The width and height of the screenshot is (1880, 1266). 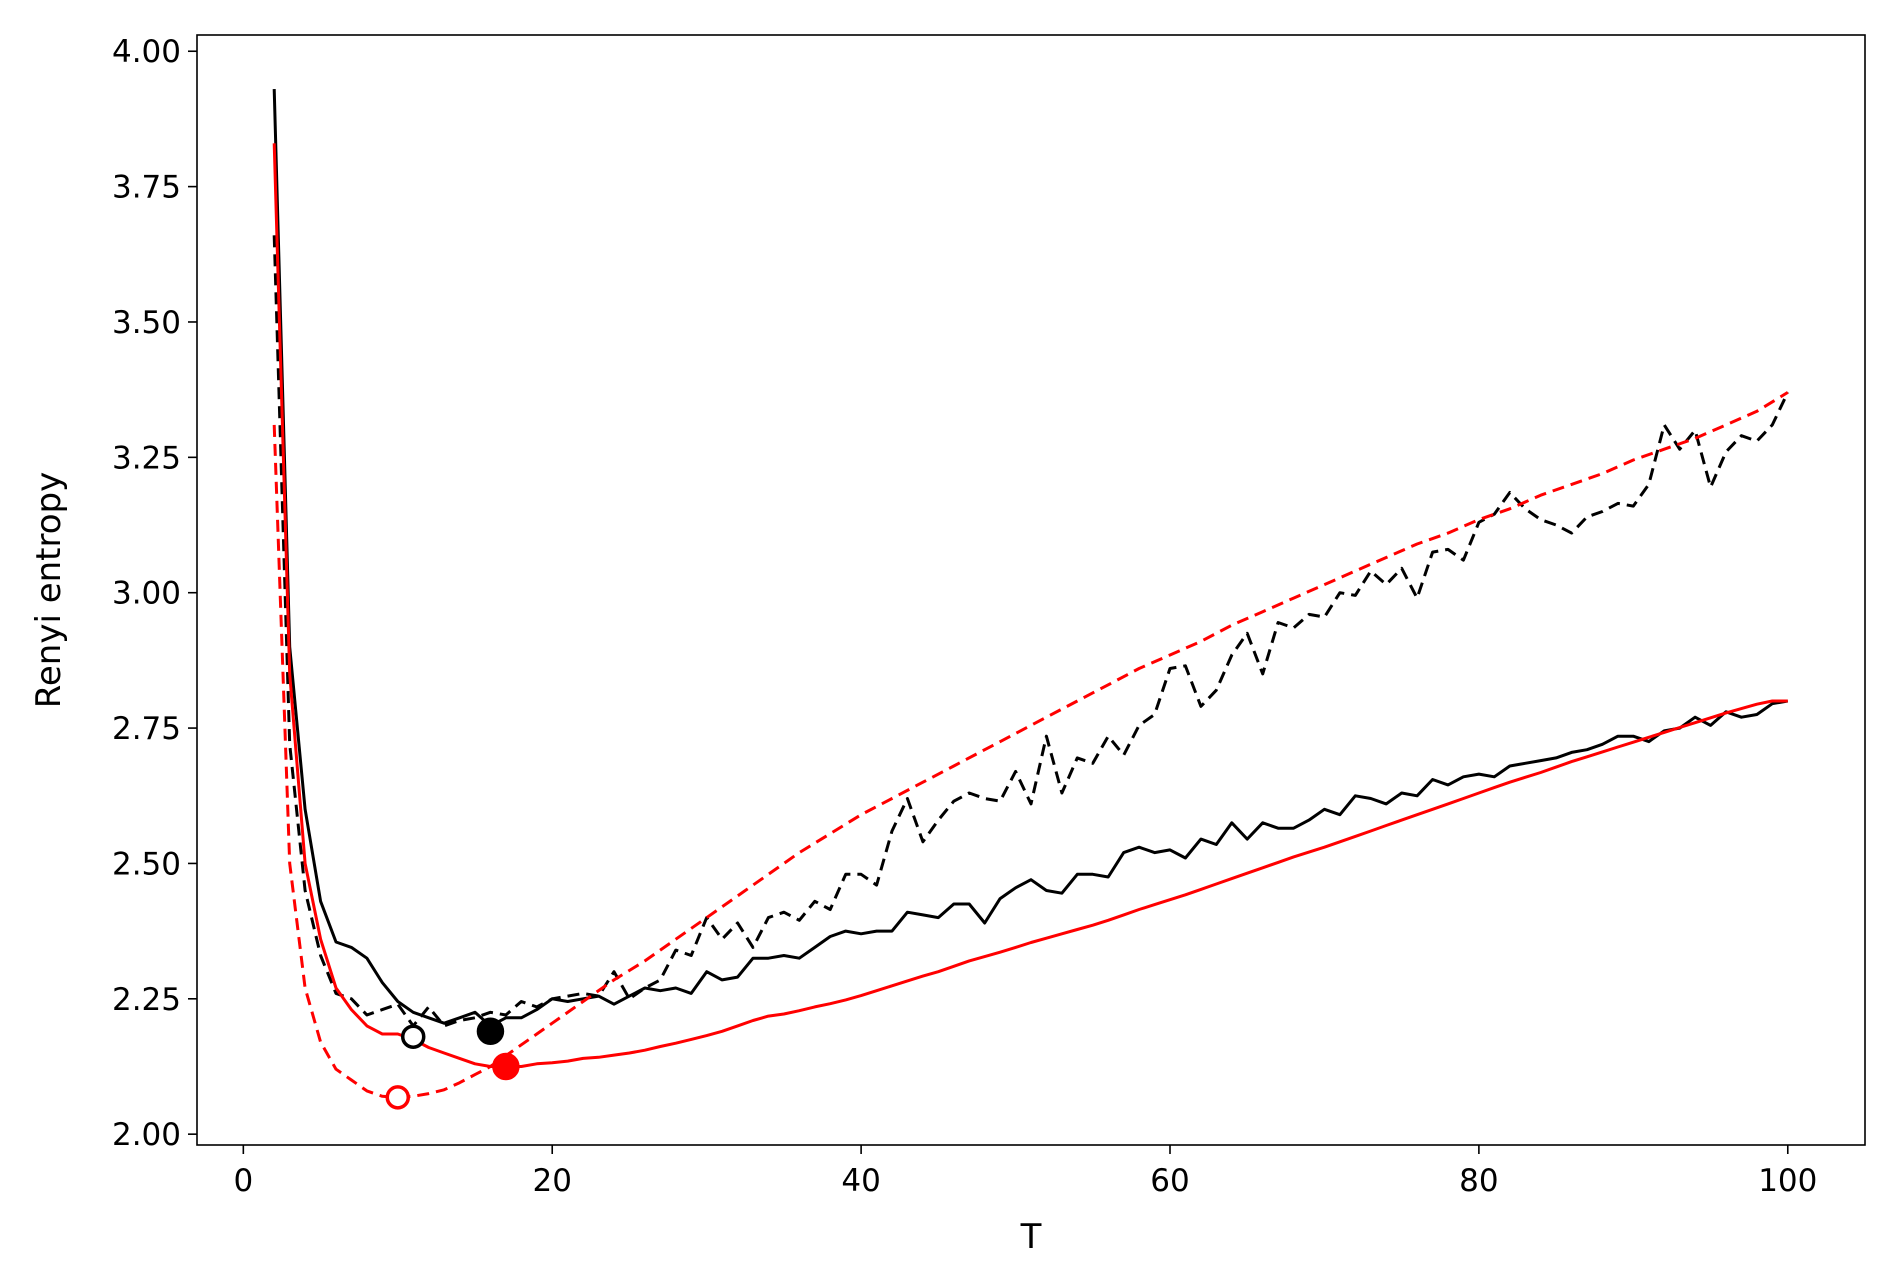 I want to click on y-axis-ticks: 2.00 2.25 2.50 2.75 3.00 3.25 3.50 3.75 4.00, so click(x=154, y=593).